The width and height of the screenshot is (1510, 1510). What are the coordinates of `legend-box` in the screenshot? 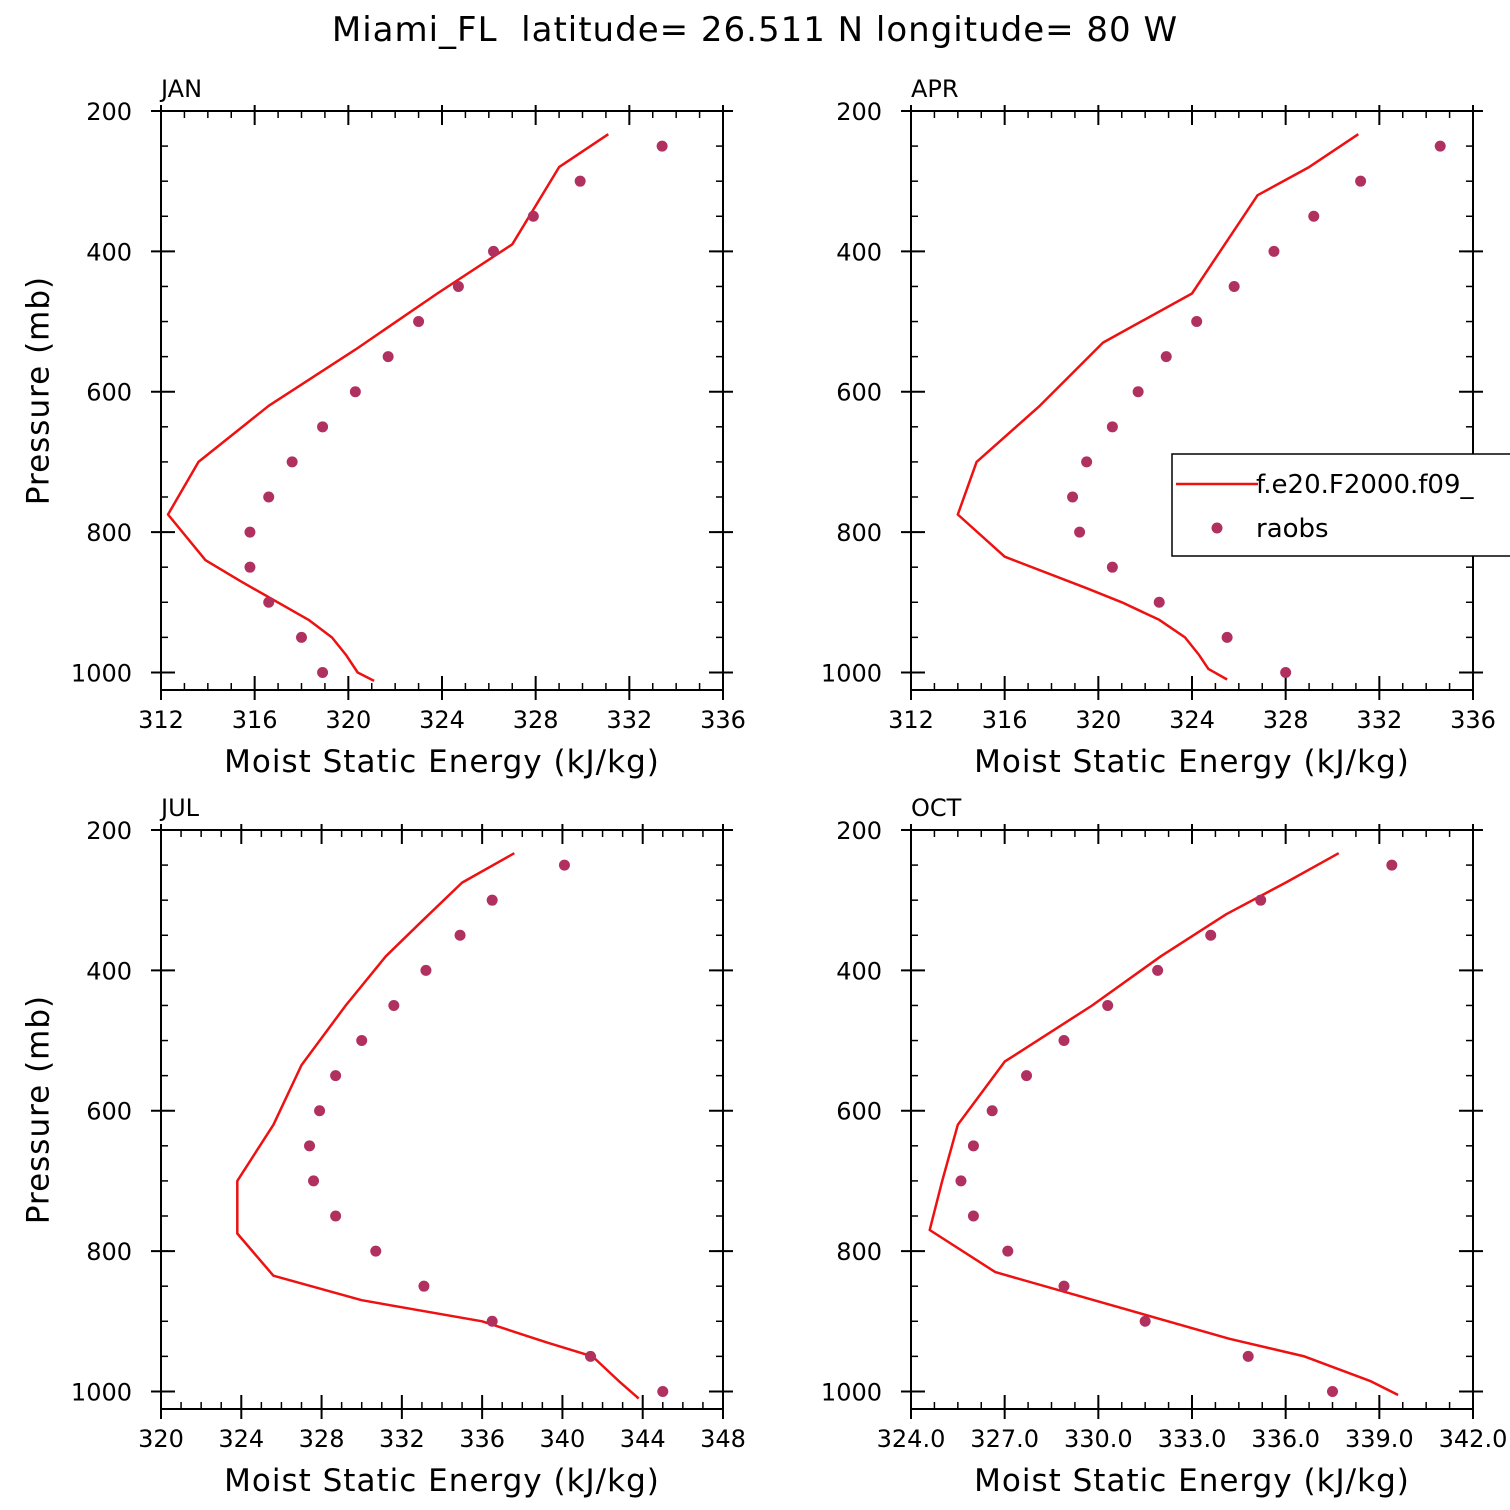 It's located at (1340, 505).